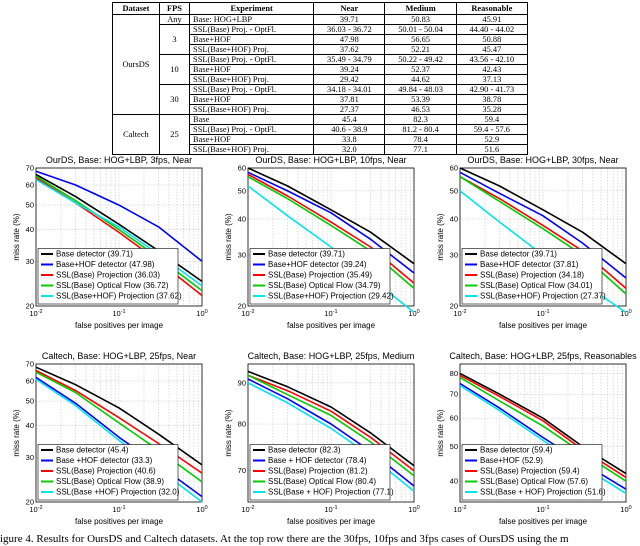  What do you see at coordinates (492, 39) in the screenshot?
I see `reasonable-cell: 50.88` at bounding box center [492, 39].